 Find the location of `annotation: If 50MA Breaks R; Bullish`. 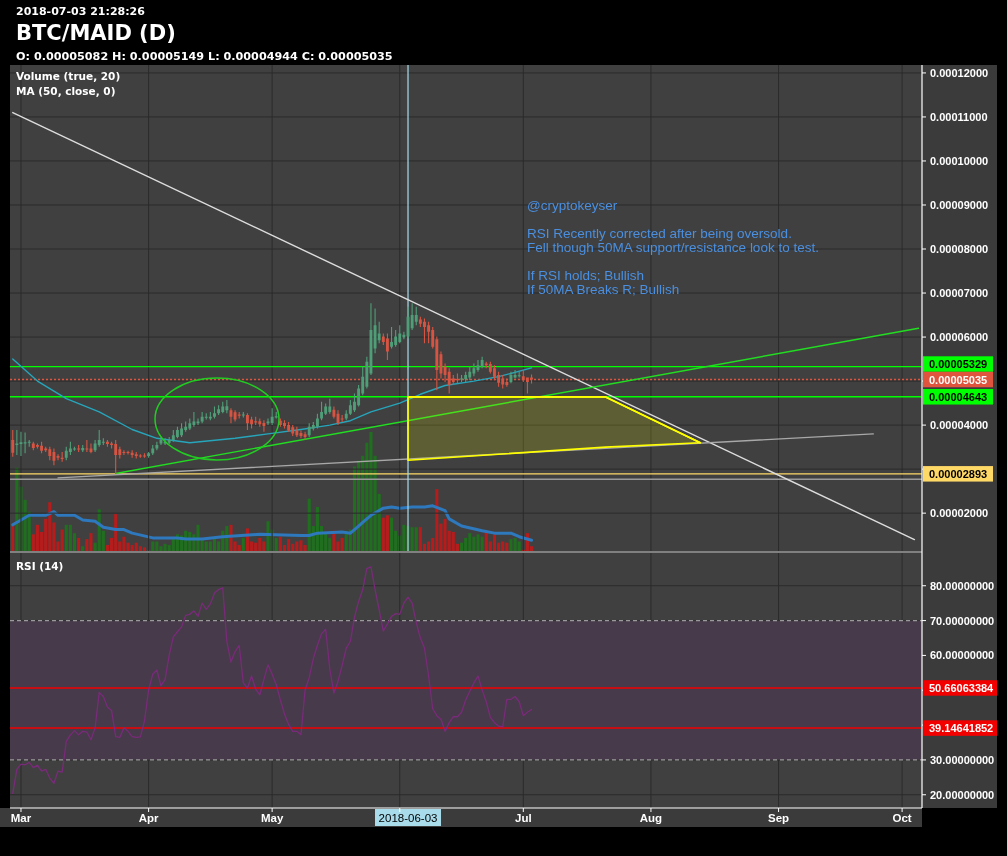

annotation: If 50MA Breaks R; Bullish is located at coordinates (603, 289).